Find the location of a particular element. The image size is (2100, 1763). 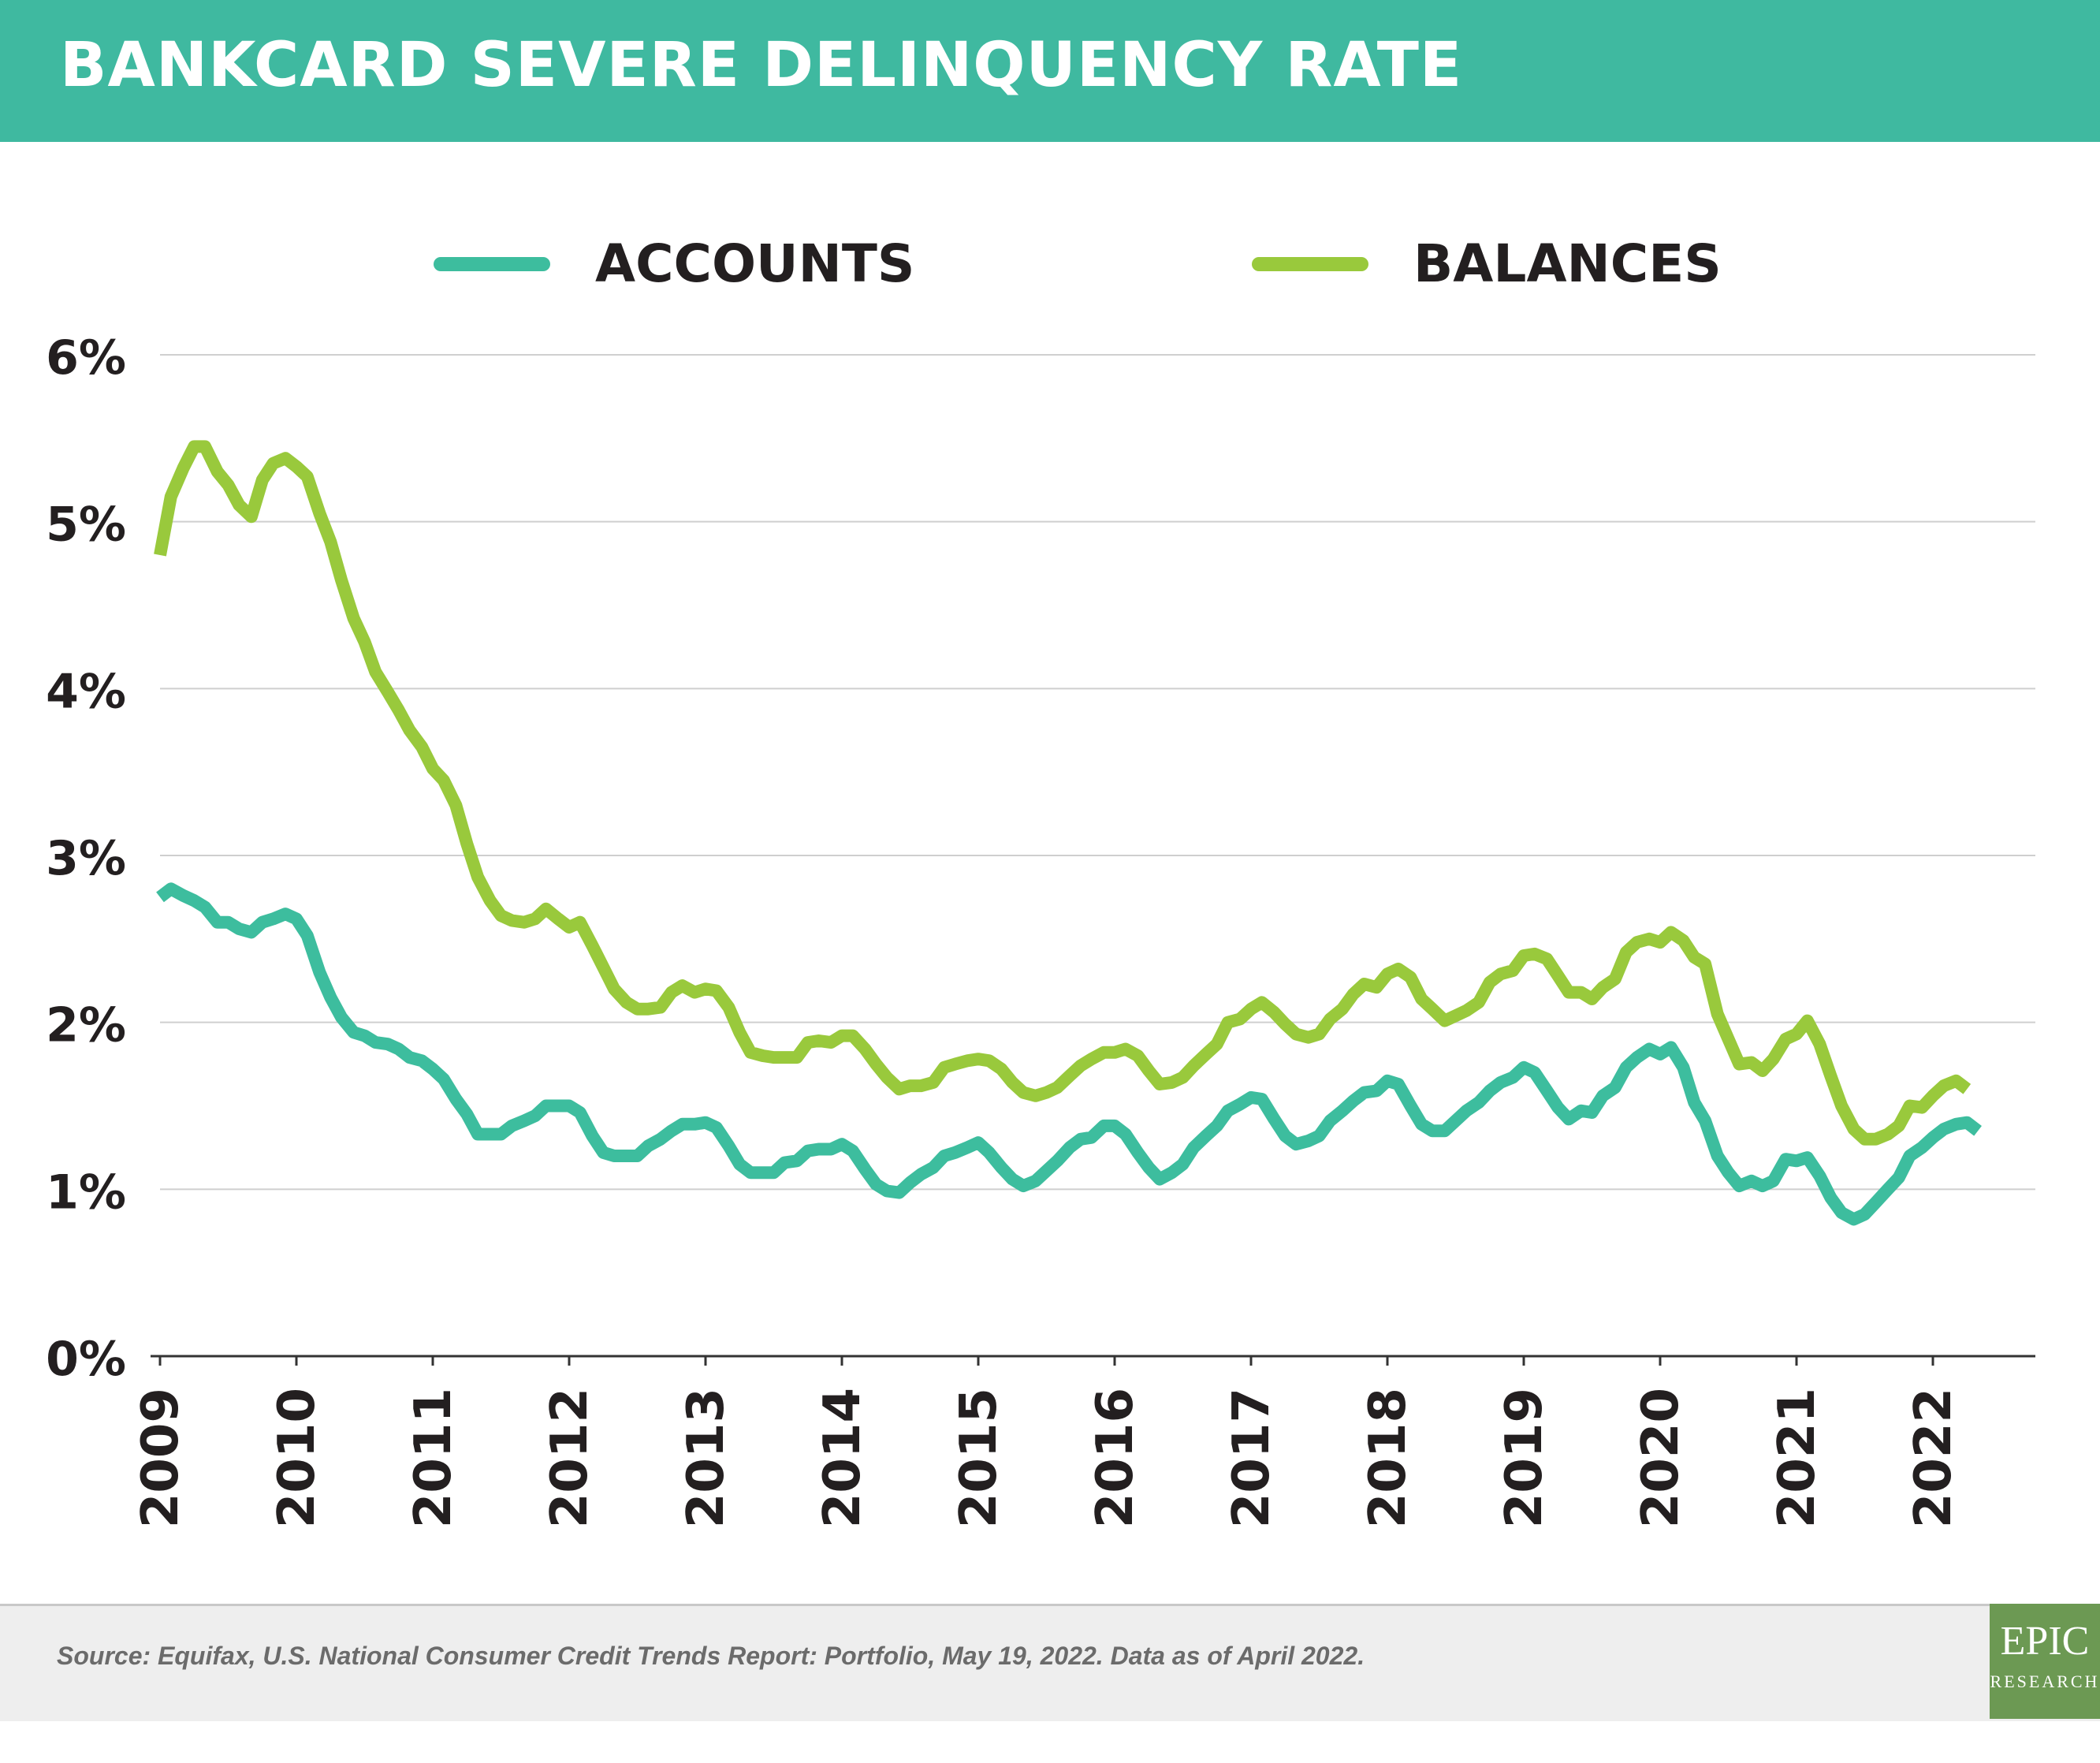

x-tick-label: 2020 is located at coordinates (1661, 1458).